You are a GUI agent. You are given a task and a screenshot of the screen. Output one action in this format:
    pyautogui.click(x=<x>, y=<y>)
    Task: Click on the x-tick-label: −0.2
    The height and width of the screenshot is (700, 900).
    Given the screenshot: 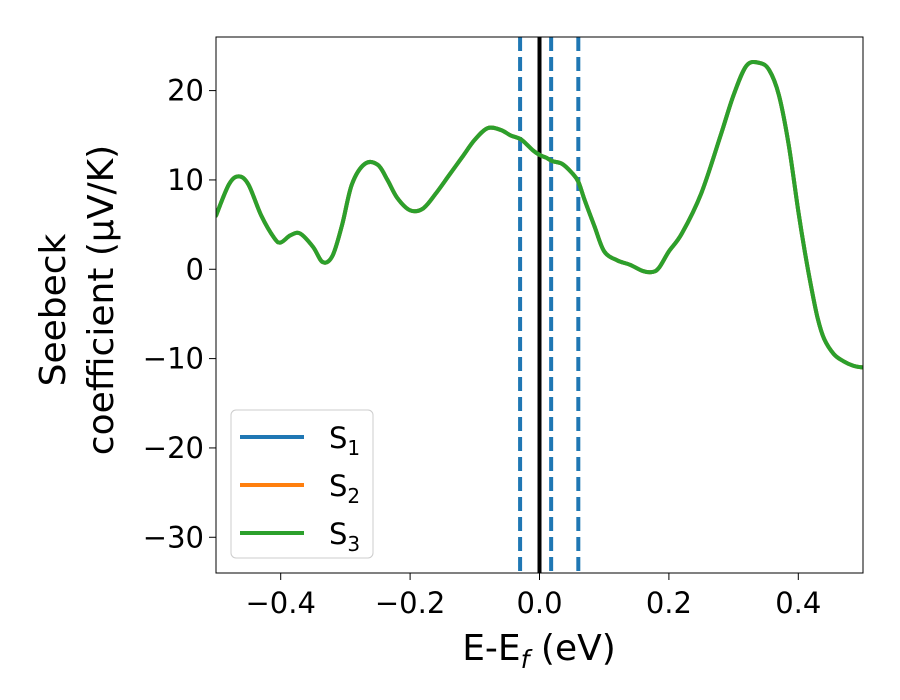 What is the action you would take?
    pyautogui.click(x=410, y=603)
    